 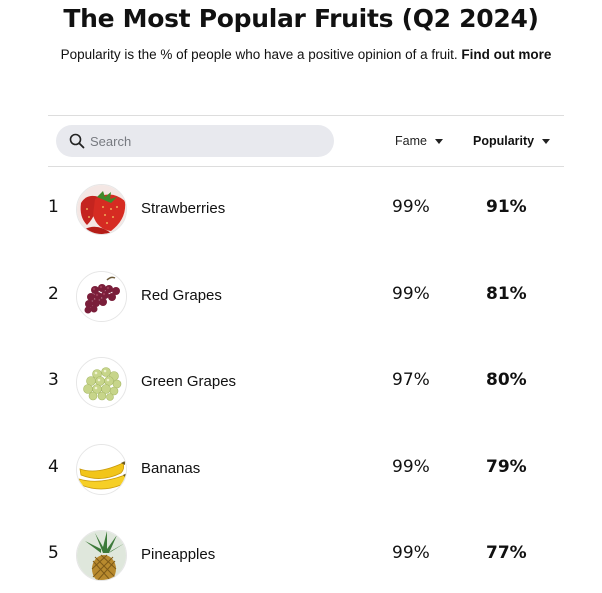 I want to click on popularity-column-label: Popularity, so click(x=504, y=141).